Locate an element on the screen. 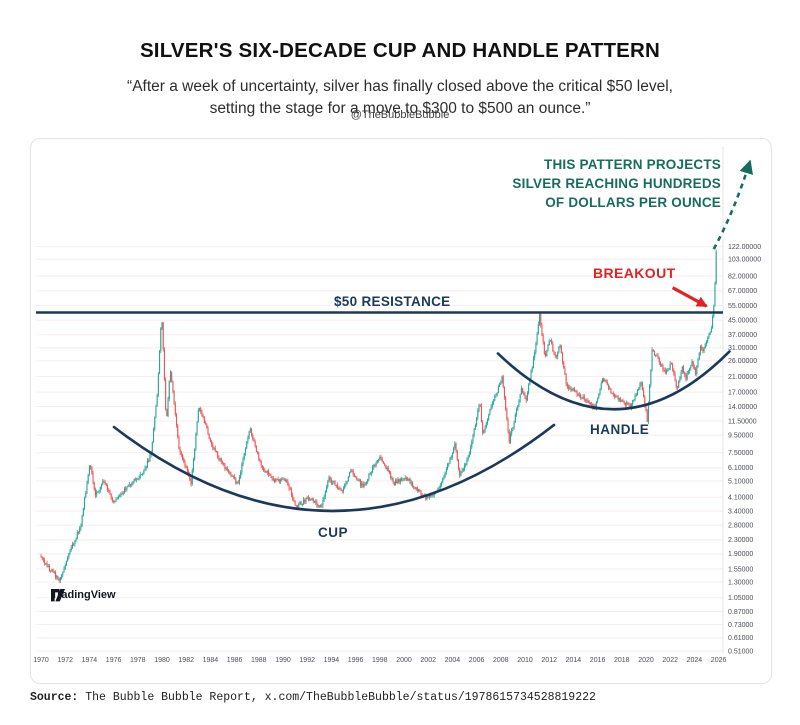  svg-text: 2016 is located at coordinates (598, 660).